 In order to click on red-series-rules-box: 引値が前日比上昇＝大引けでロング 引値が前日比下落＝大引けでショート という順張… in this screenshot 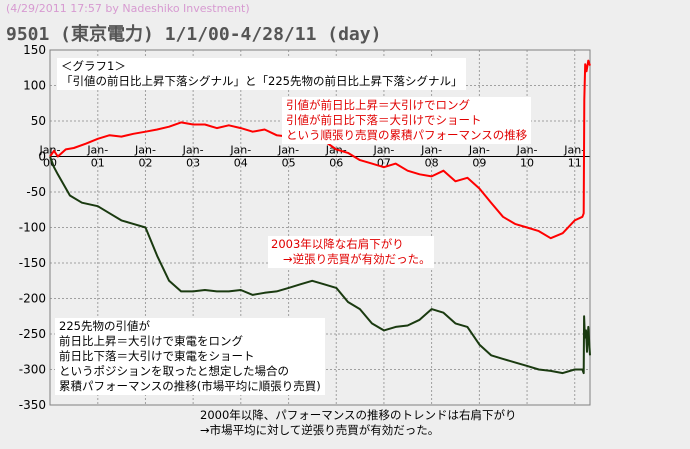, I will do `click(407, 120)`.